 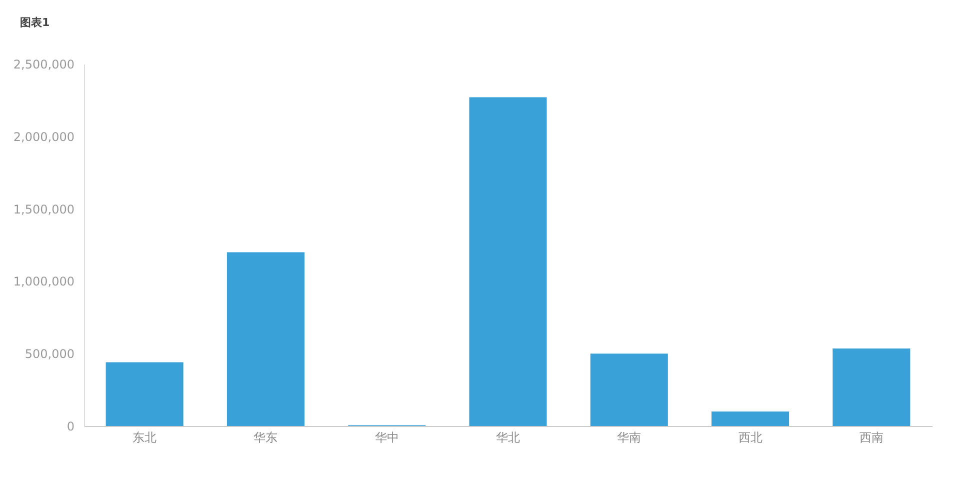 What do you see at coordinates (750, 437) in the screenshot?
I see `x-tick-label: 西北` at bounding box center [750, 437].